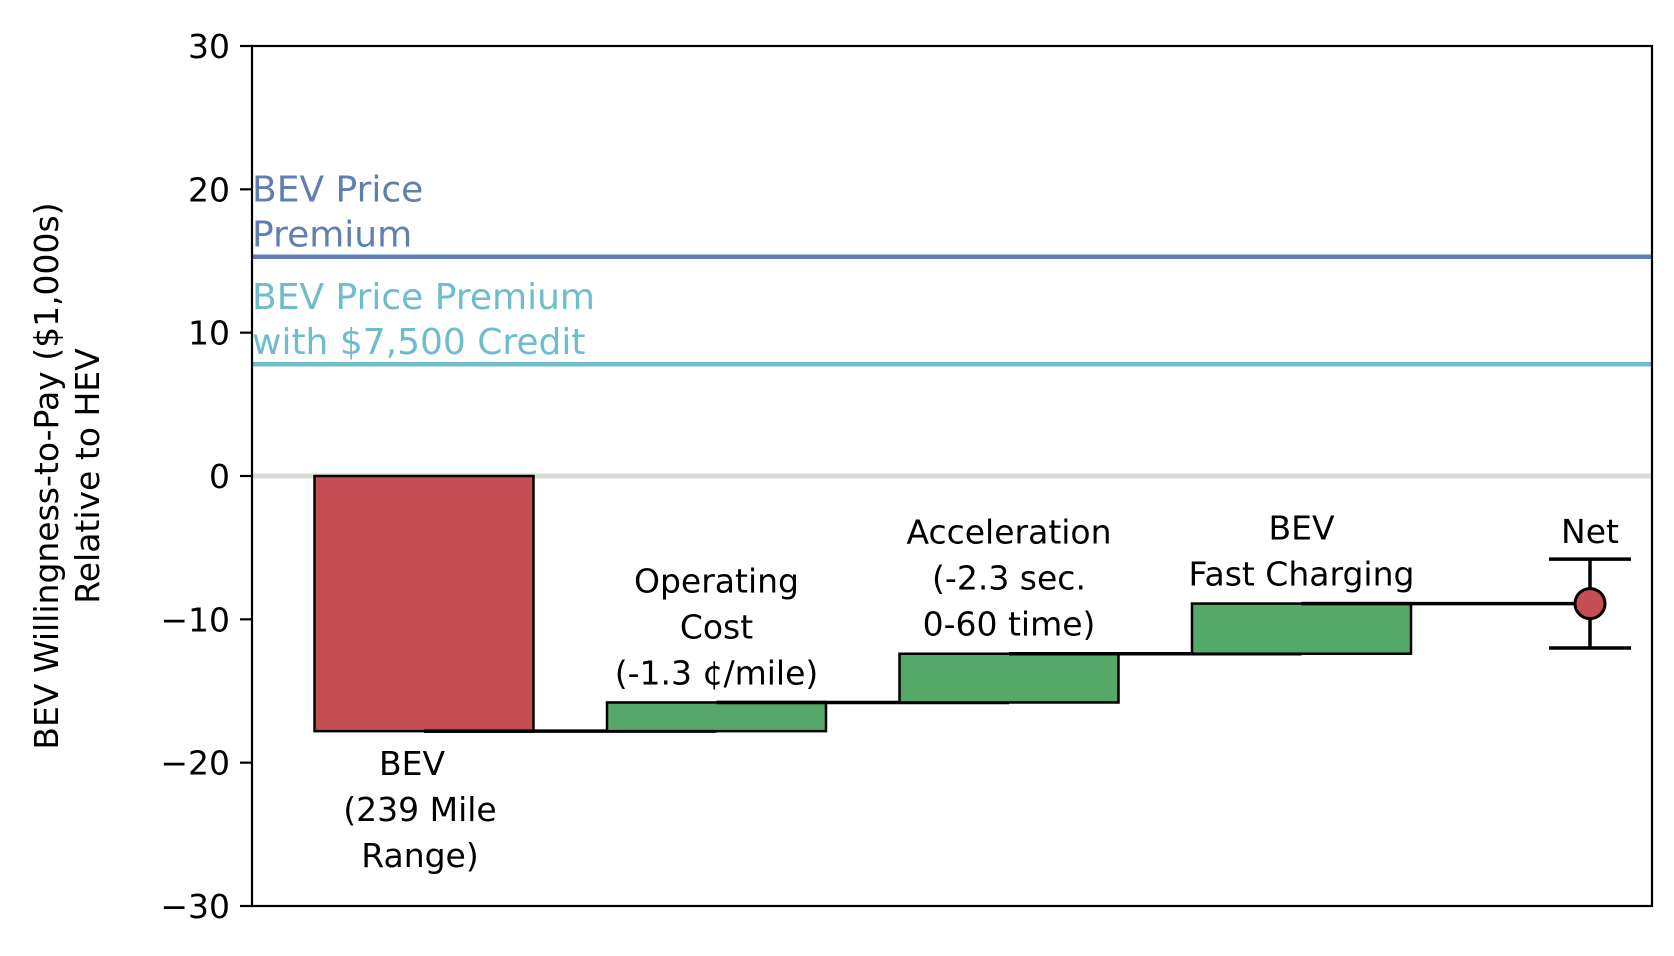 This screenshot has height=956, width=1674. I want to click on net-marker: Net, so click(1590, 581).